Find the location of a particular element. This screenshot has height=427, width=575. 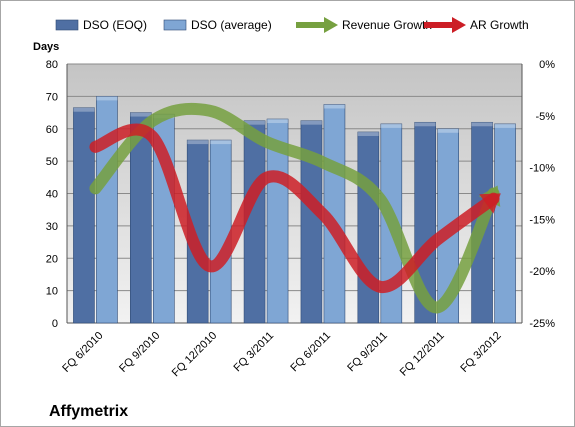

y-tick-label: 80 is located at coordinates (52, 65).